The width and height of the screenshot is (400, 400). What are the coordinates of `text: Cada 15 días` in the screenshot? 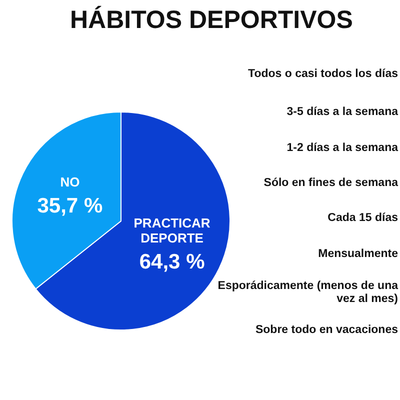 It's located at (362, 218).